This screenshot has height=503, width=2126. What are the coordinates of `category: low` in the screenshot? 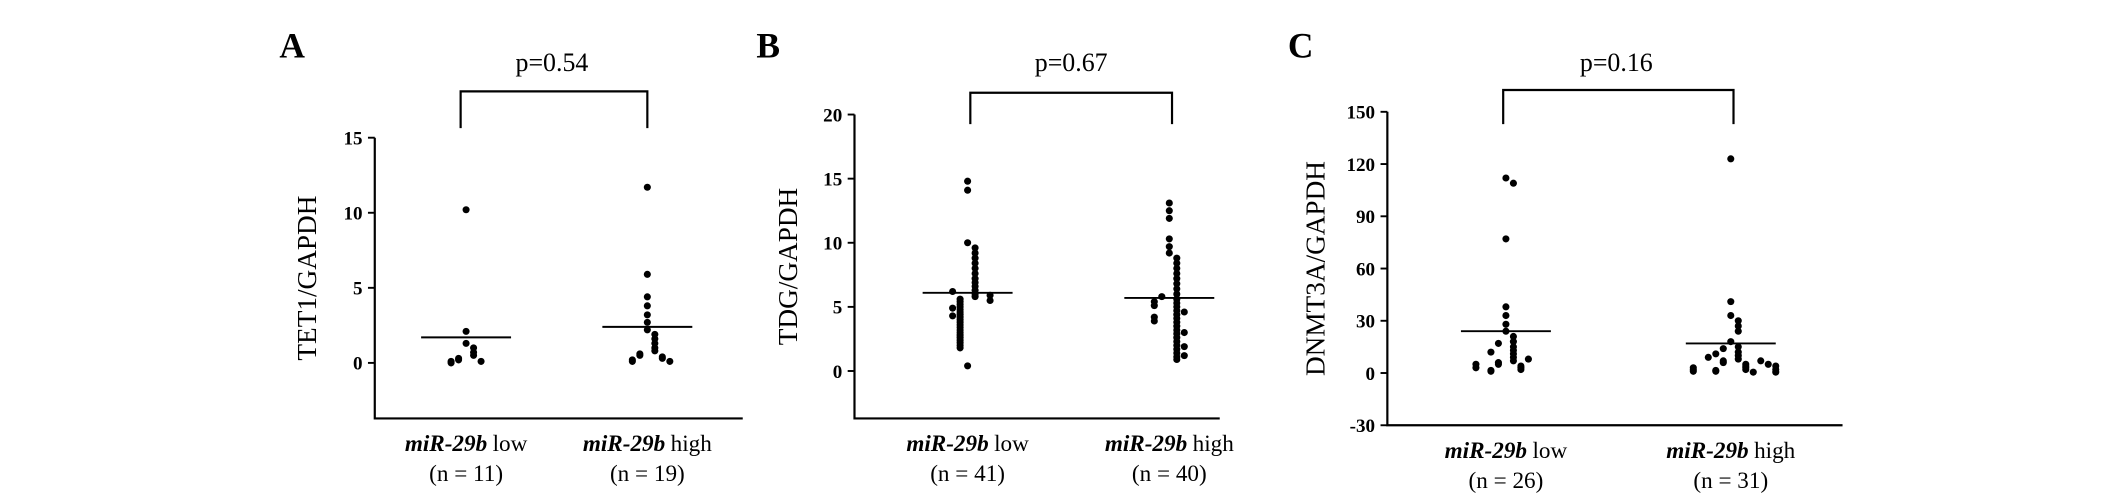 It's located at (510, 444).